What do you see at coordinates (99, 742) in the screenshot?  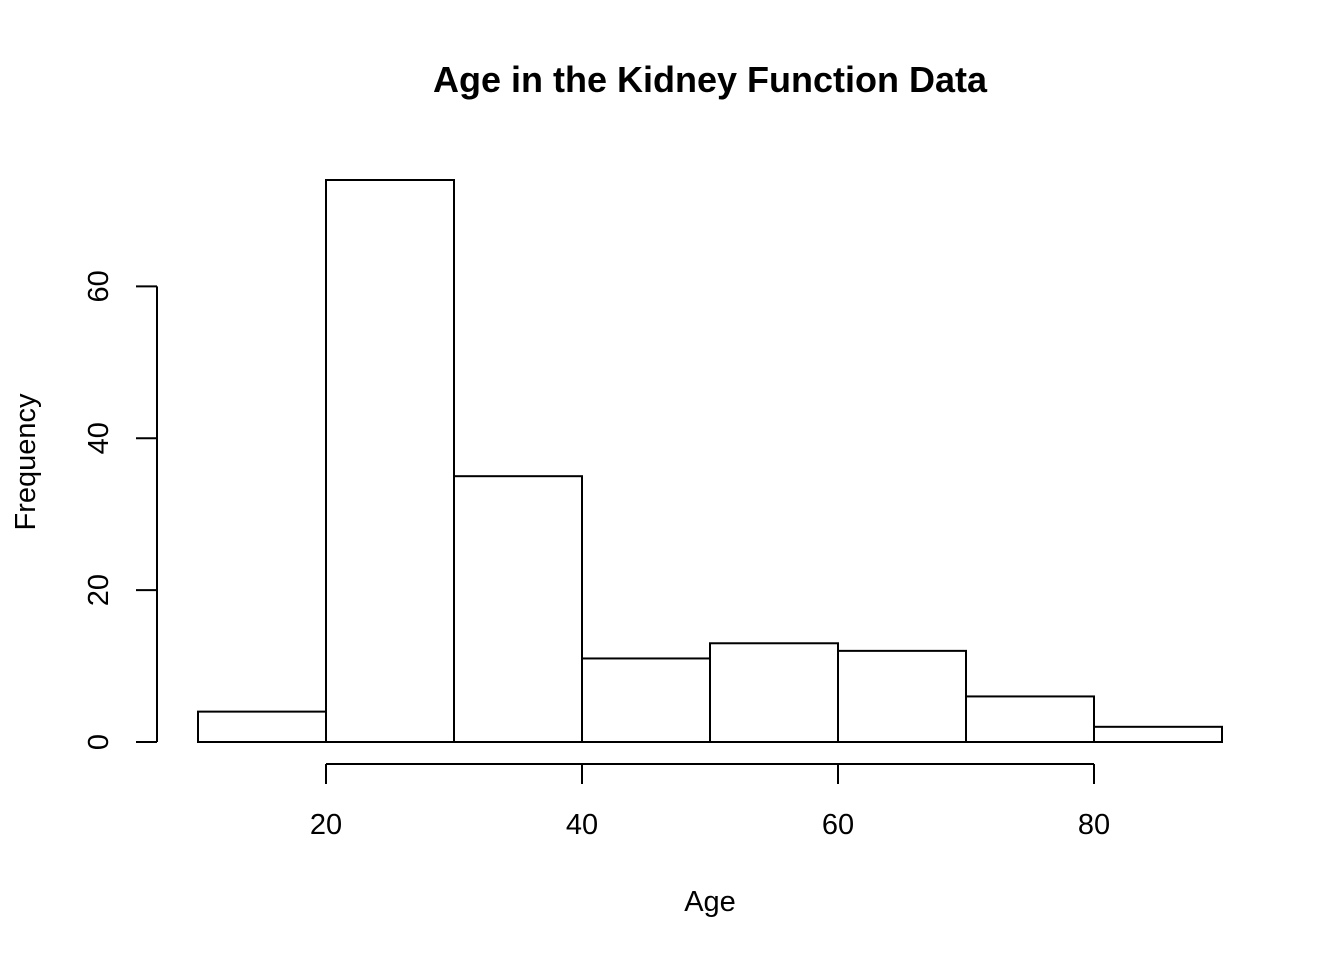 I see `y-tick-label: 0` at bounding box center [99, 742].